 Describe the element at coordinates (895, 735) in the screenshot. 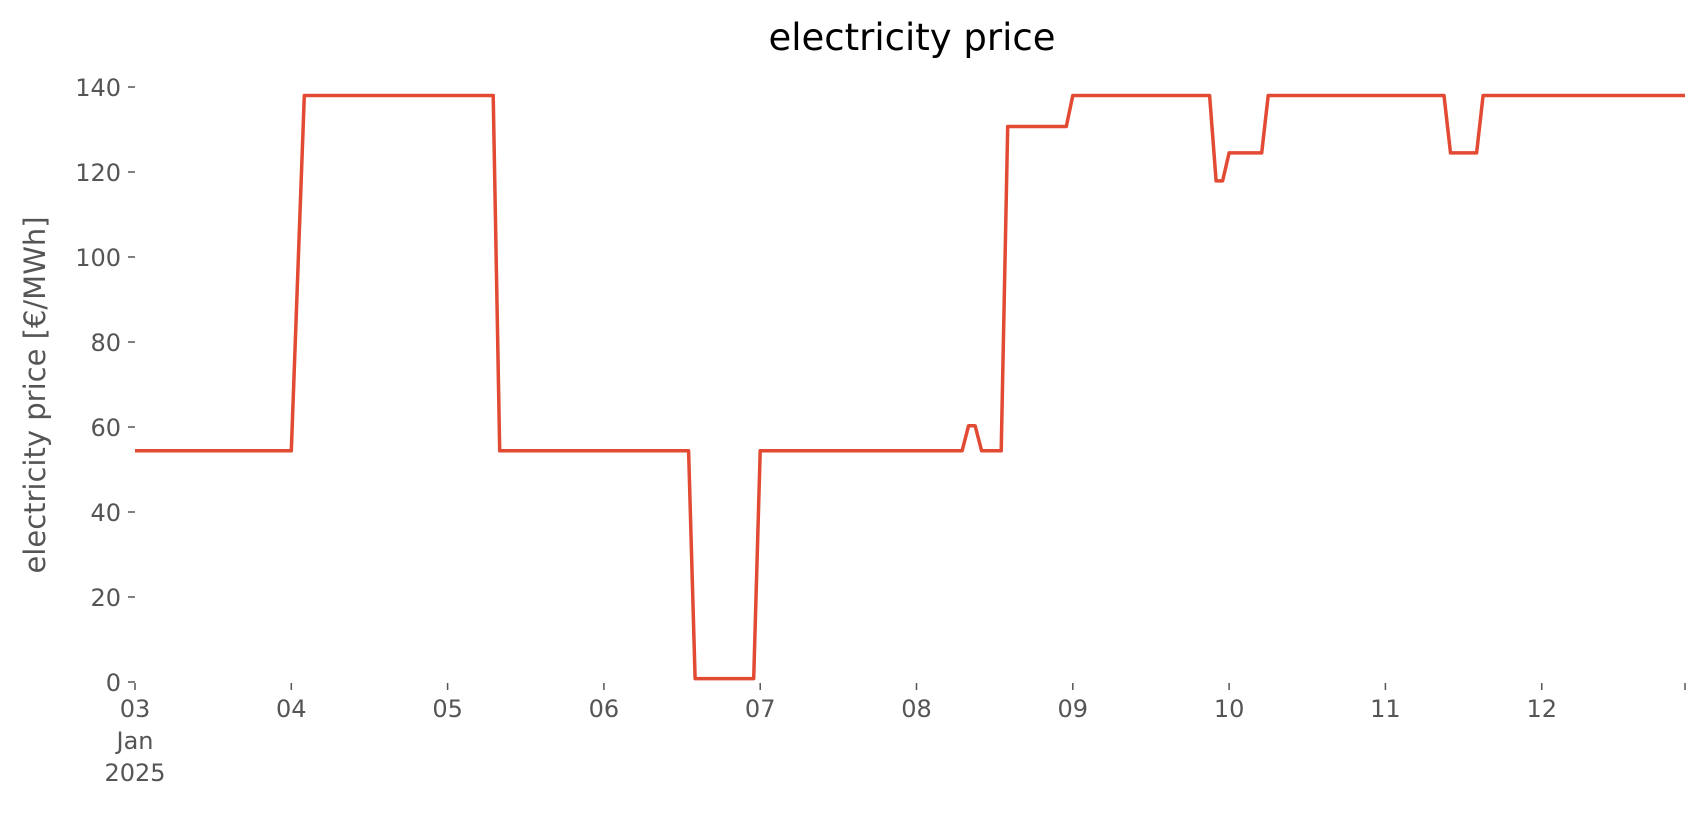

I see `x-axis: 03 Jan 2025 04 05 06 07 08 09 10 11 12` at that location.